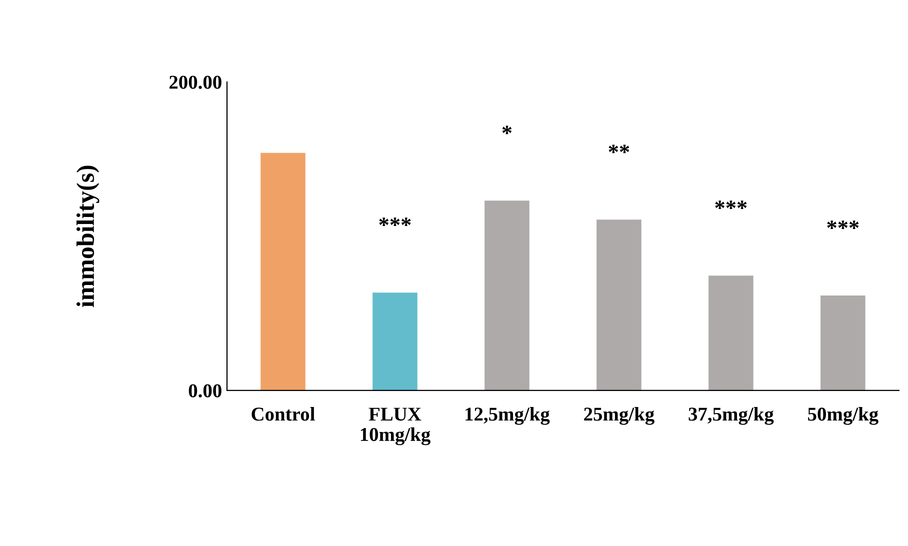 Image resolution: width=908 pixels, height=546 pixels. I want to click on x-tick-label: 12,5mg/kg, so click(508, 416).